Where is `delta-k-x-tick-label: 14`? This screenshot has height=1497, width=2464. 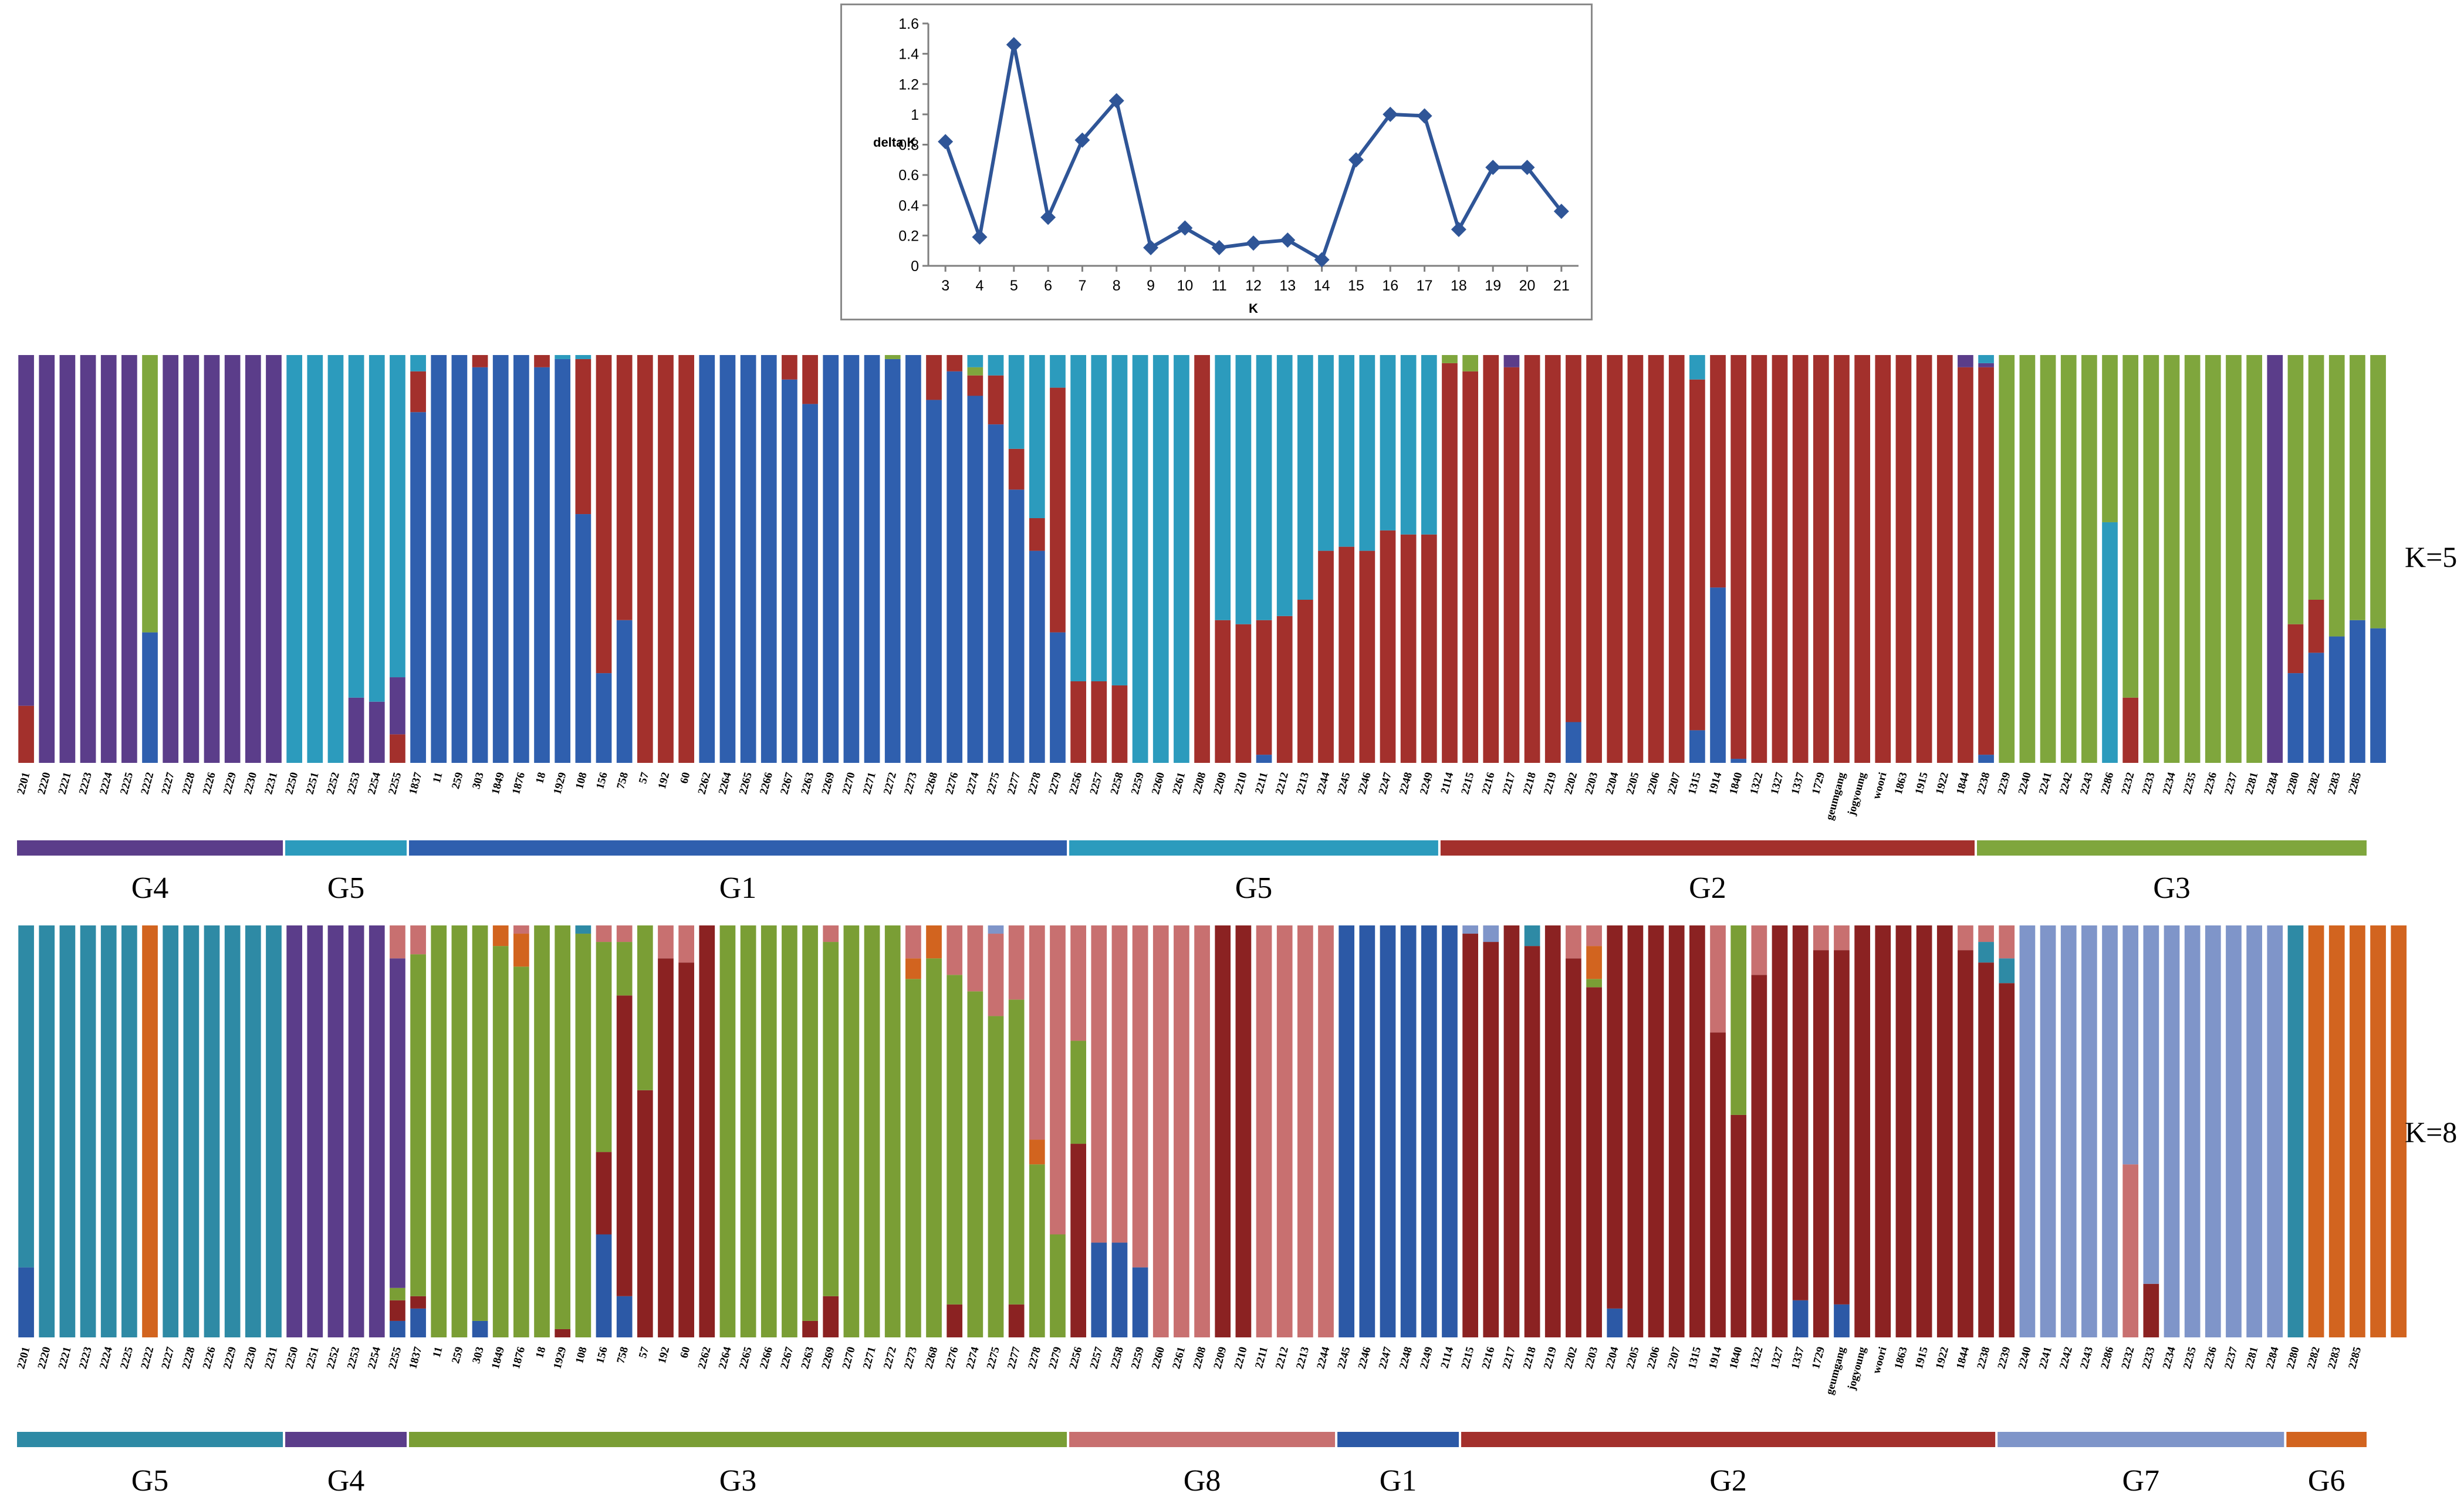 delta-k-x-tick-label: 14 is located at coordinates (1322, 286).